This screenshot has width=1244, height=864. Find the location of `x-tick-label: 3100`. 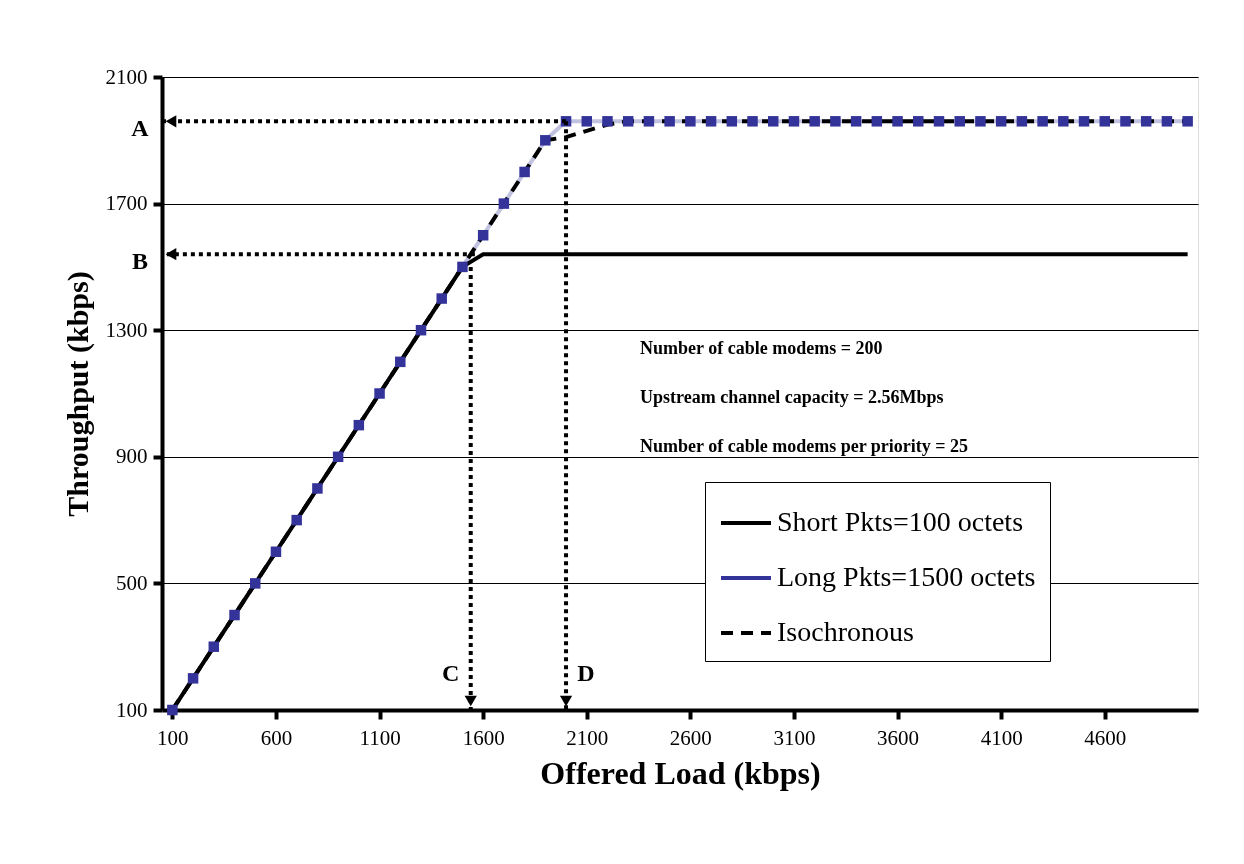

x-tick-label: 3100 is located at coordinates (794, 737).